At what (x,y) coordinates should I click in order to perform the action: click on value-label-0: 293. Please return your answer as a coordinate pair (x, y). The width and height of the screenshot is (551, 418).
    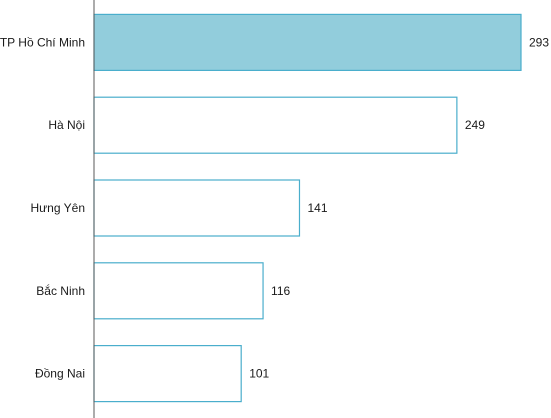
    Looking at the image, I should click on (539, 42).